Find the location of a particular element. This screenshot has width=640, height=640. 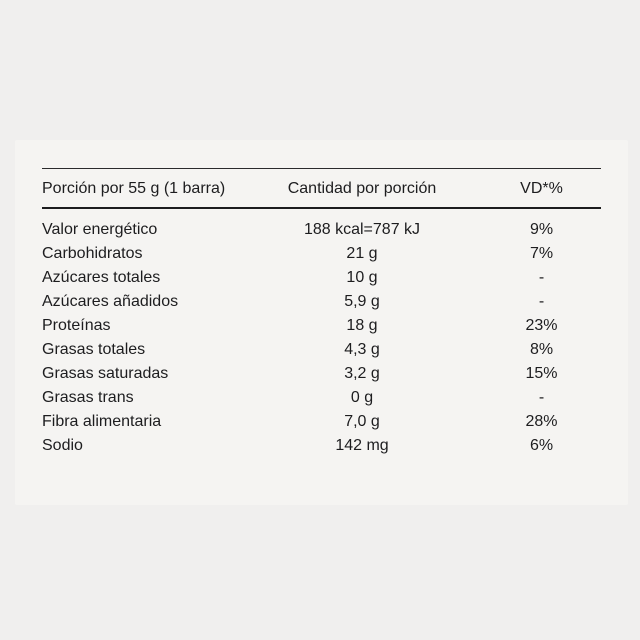

nutrient-daily-value: 7% is located at coordinates (541, 253).